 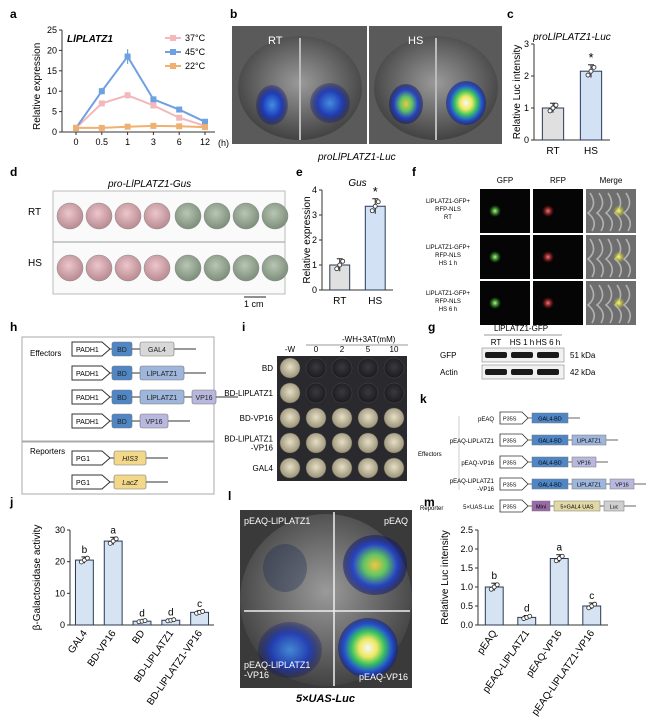 I want to click on chart-m-letter: a, so click(x=559, y=548).